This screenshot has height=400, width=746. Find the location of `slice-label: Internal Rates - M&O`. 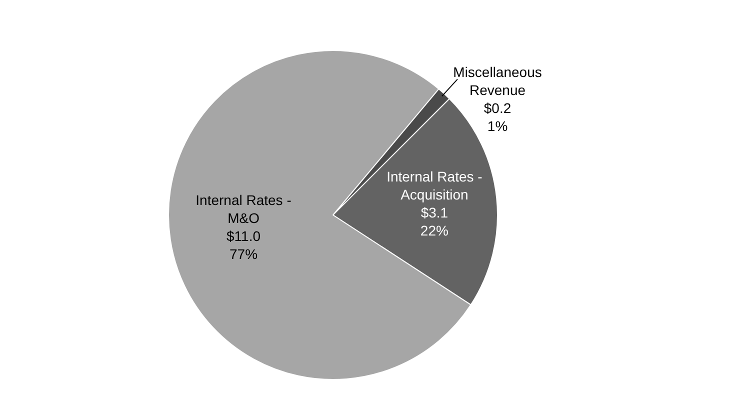

slice-label: Internal Rates - M&O is located at coordinates (244, 209).